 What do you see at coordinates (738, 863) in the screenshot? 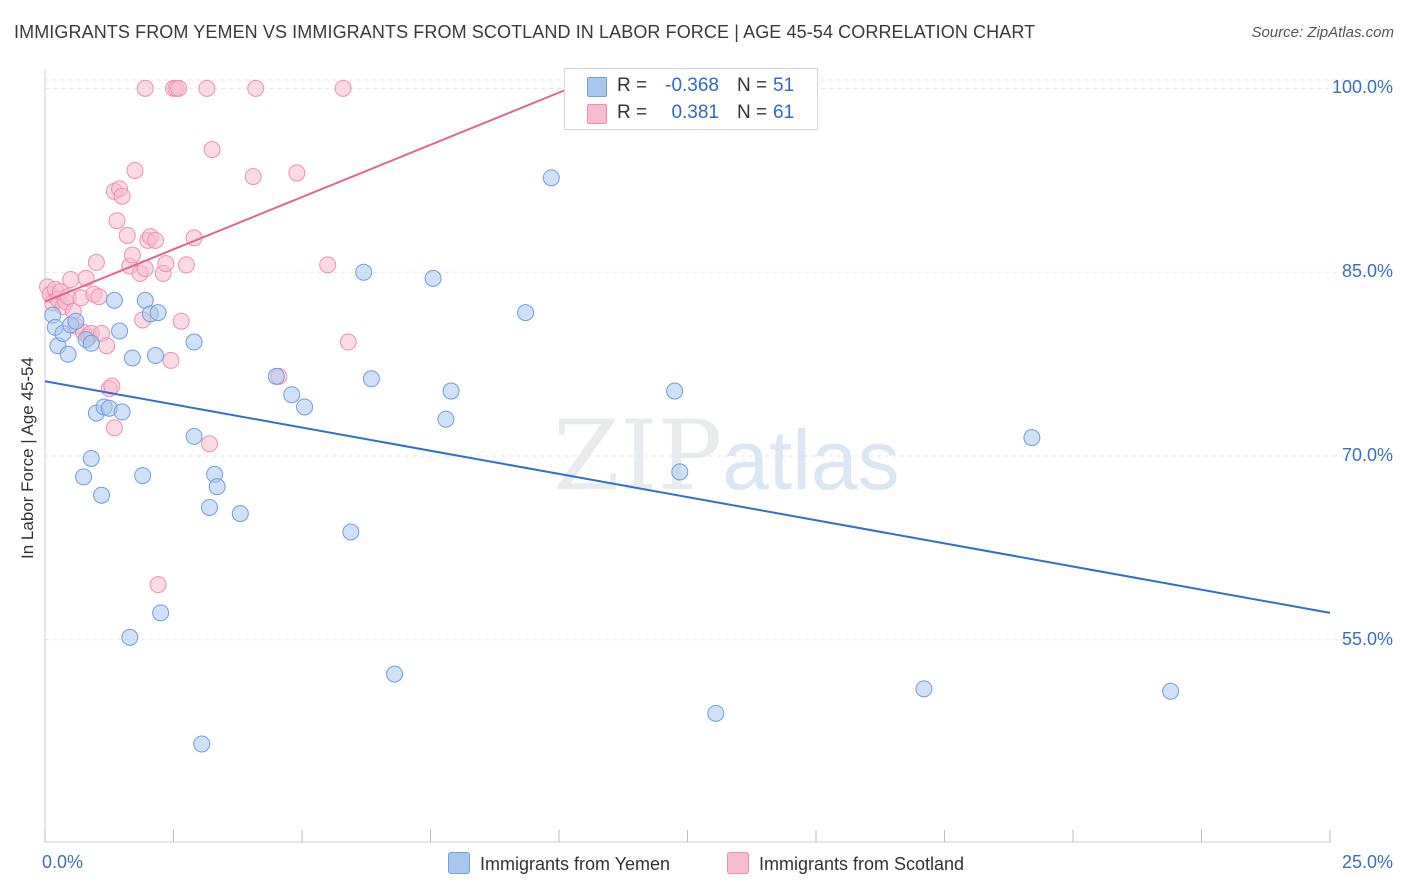
I see `legend-swatch-scotland` at bounding box center [738, 863].